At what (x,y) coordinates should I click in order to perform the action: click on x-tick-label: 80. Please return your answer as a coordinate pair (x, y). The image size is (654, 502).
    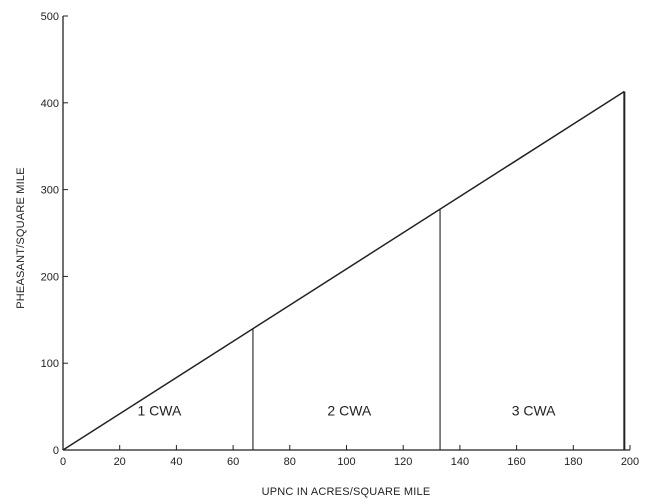
    Looking at the image, I should click on (290, 462).